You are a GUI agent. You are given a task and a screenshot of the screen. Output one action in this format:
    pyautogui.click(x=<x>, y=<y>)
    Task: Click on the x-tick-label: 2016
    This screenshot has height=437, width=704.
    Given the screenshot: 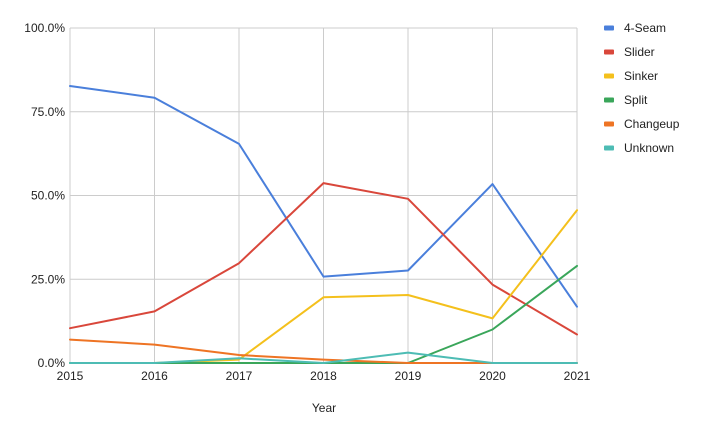 What is the action you would take?
    pyautogui.click(x=154, y=376)
    